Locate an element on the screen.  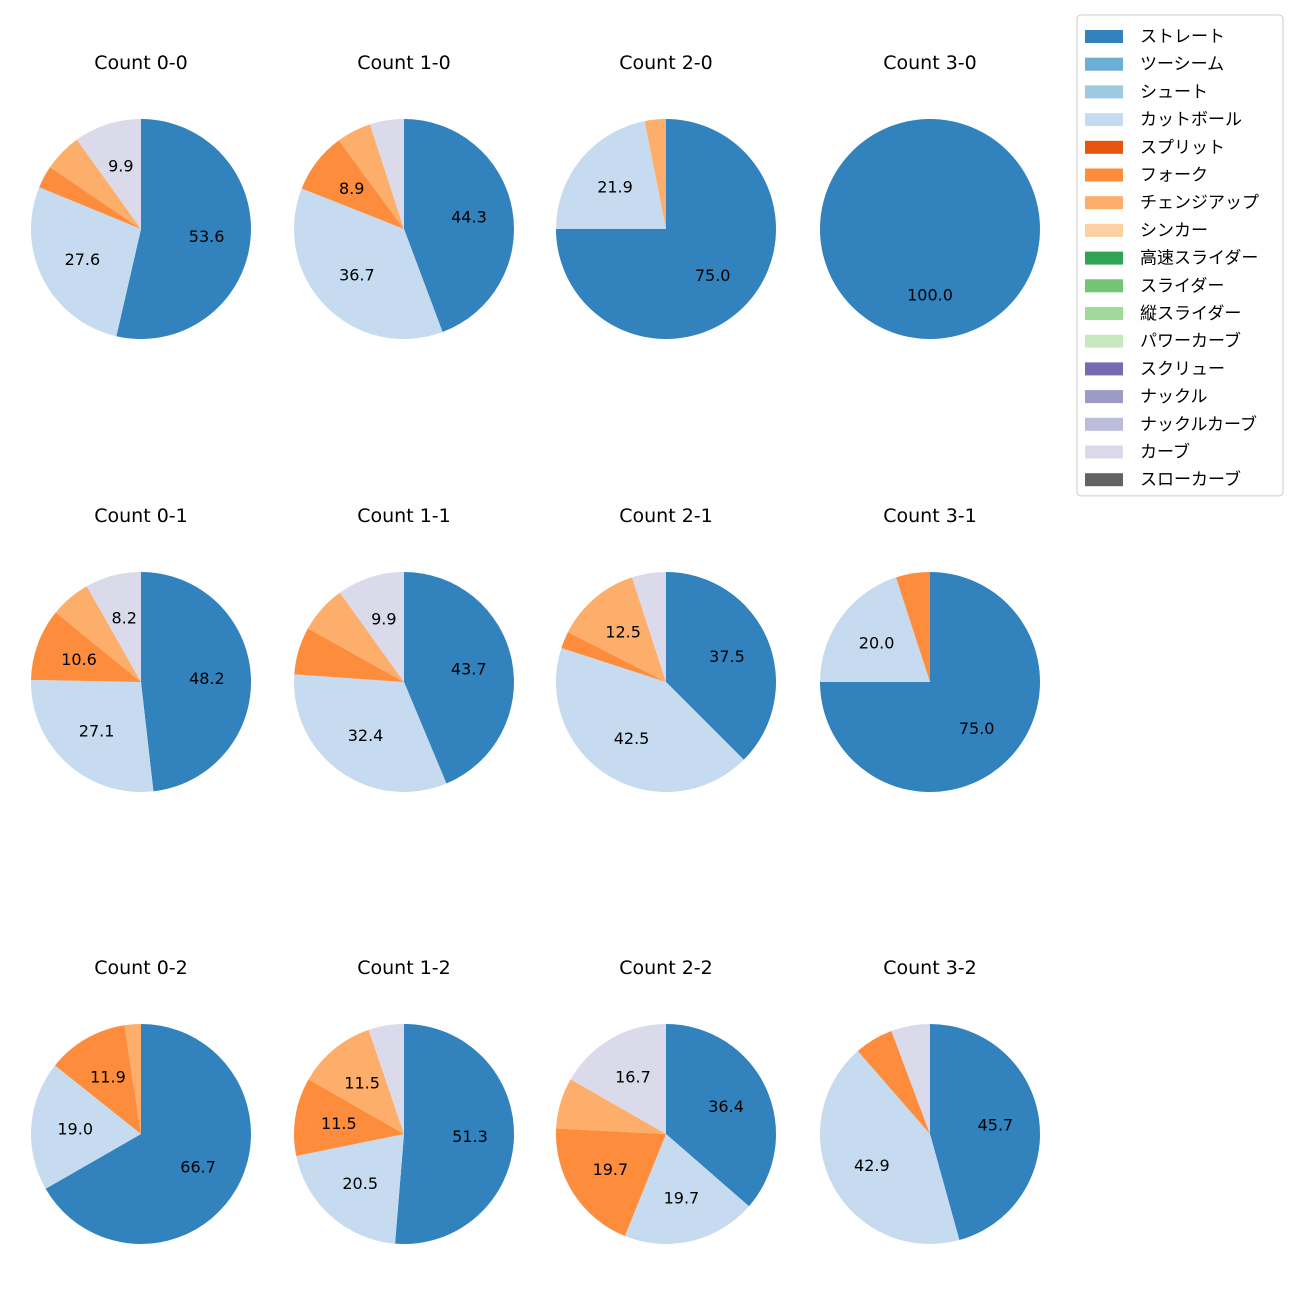
slice-label: 8.2 is located at coordinates (123, 618).